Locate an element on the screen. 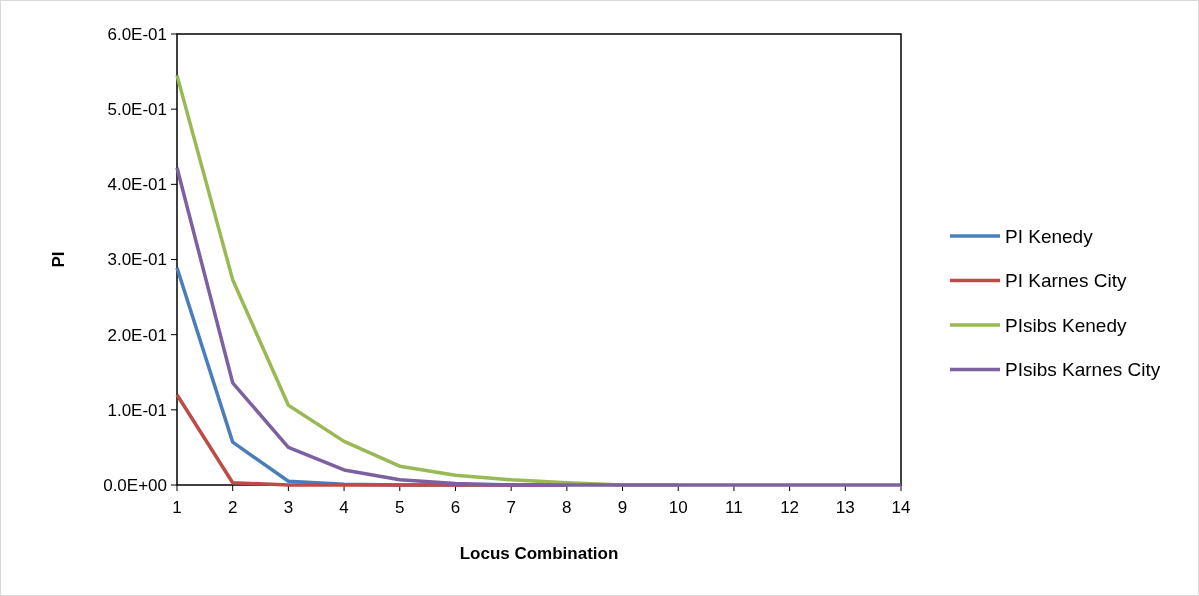 This screenshot has width=1199, height=596. y-tick-label: 2.0E-01 is located at coordinates (137, 335).